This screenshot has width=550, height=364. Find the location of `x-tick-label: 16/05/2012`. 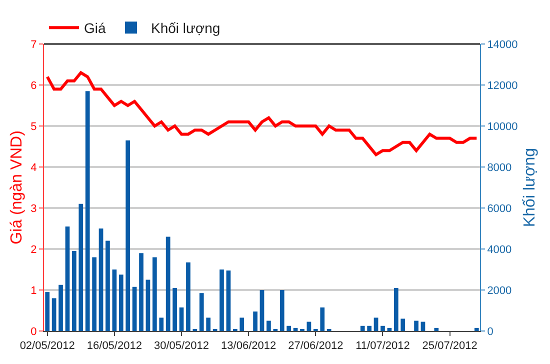

x-tick-label: 16/05/2012 is located at coordinates (114, 346).